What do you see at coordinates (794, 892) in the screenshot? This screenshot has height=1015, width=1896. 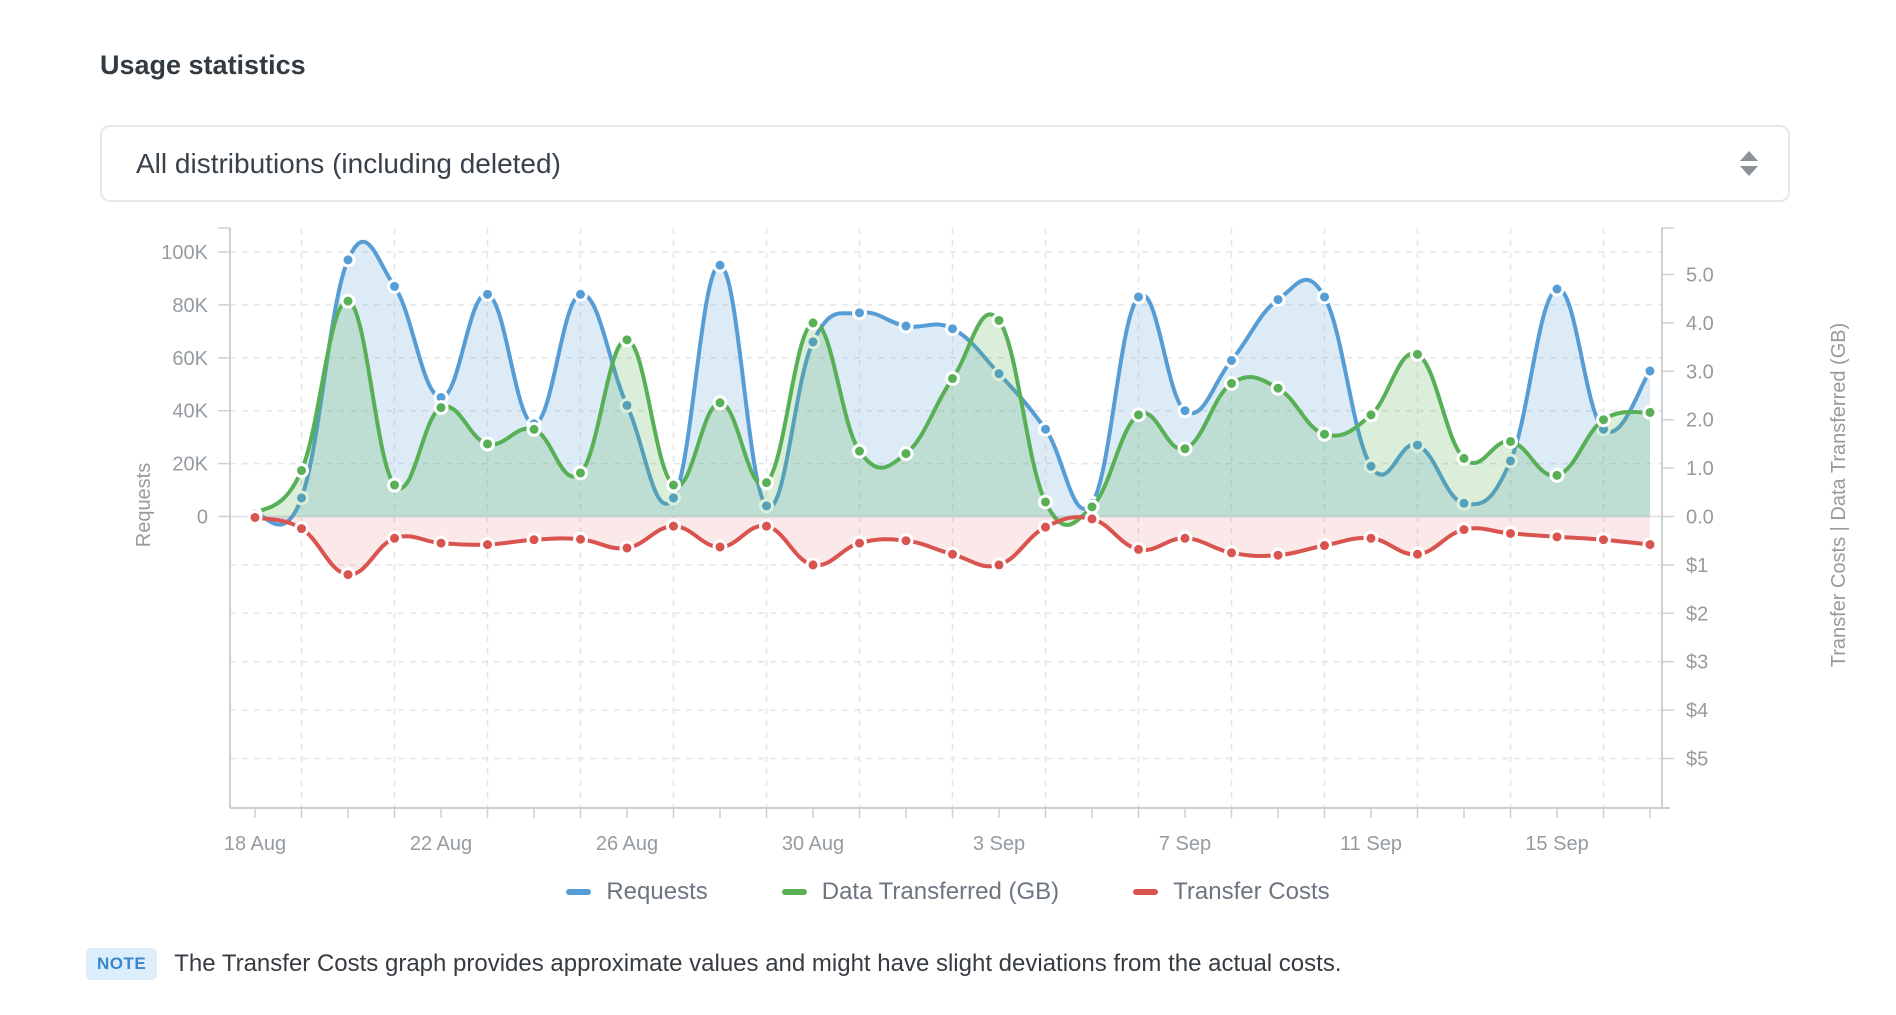 I see `data-transferred-dash-icon` at bounding box center [794, 892].